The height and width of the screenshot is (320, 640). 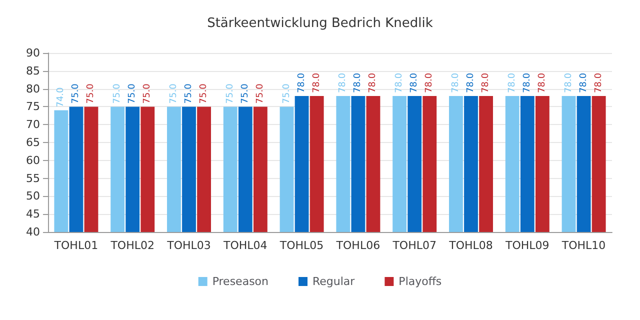 I want to click on y-tick-label: 50, so click(x=33, y=196).